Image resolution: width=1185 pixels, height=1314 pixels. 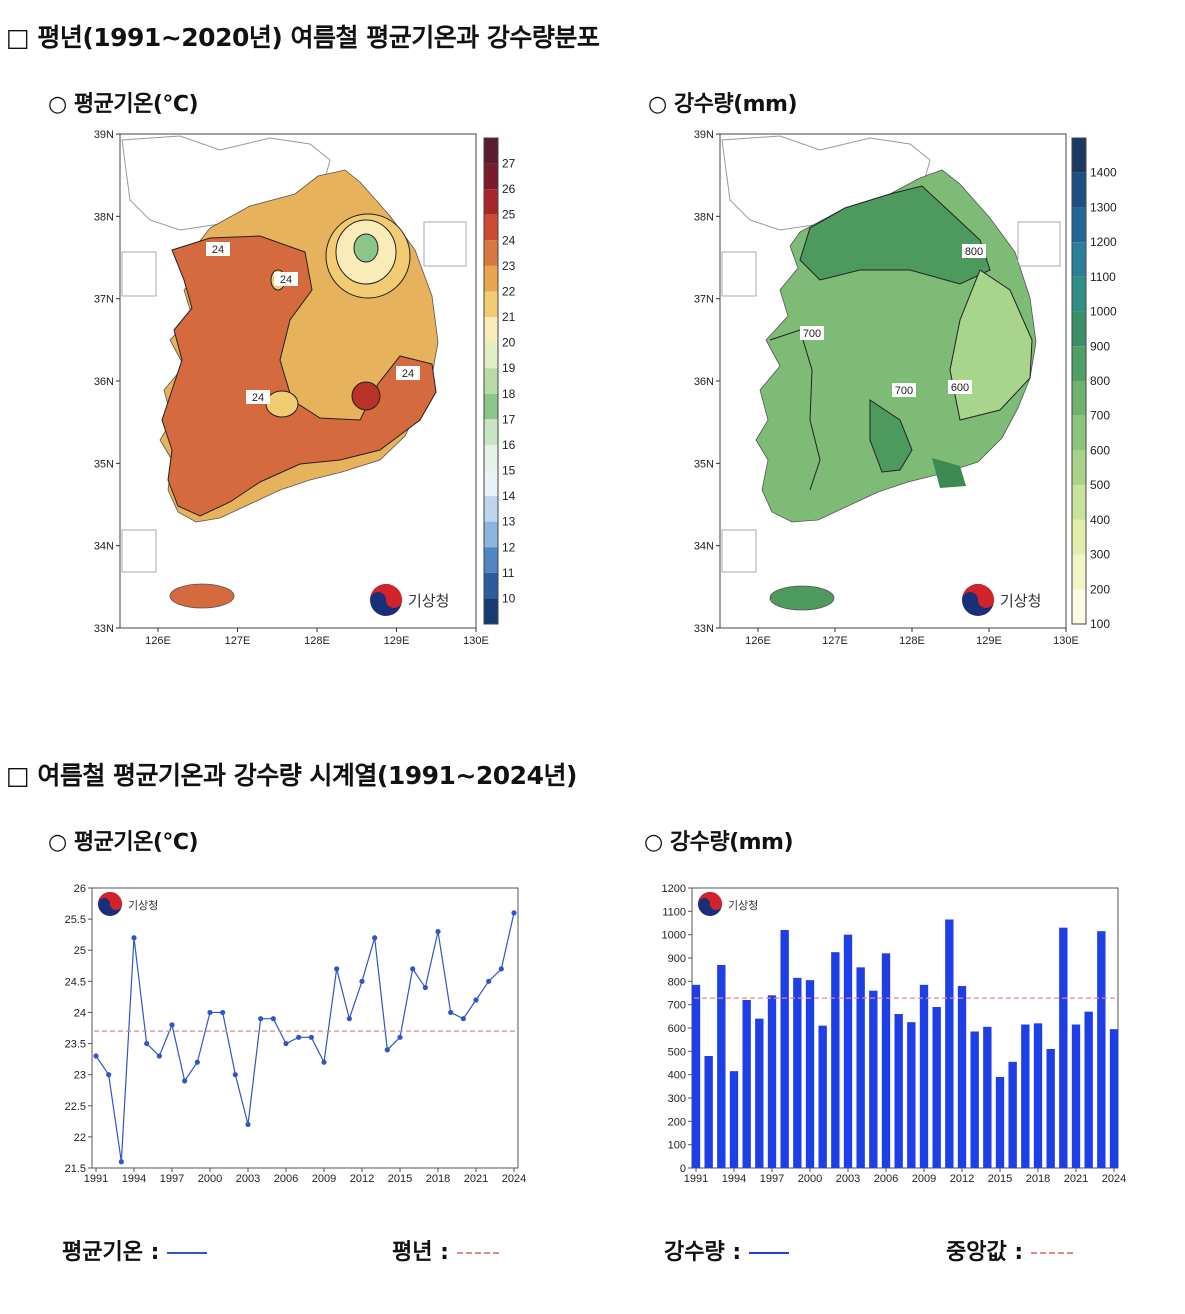 What do you see at coordinates (80, 889) in the screenshot?
I see `temp-chart-y-label: 26` at bounding box center [80, 889].